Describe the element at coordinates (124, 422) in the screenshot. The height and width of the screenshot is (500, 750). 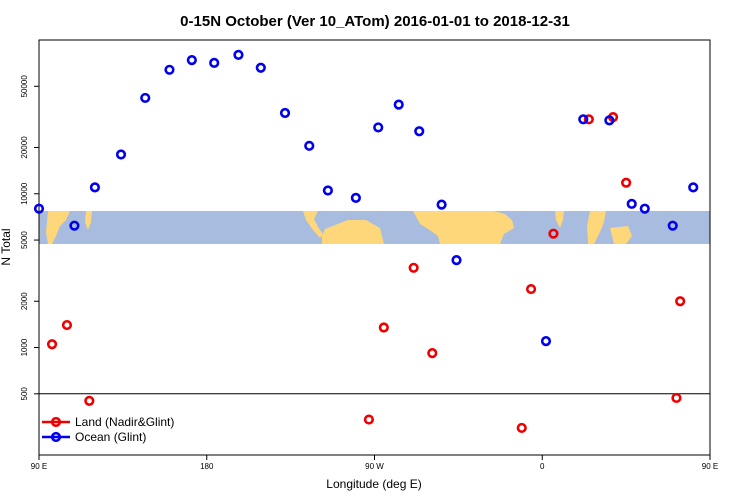
I see `legend-label-land: Land (Nadir&Glint)` at that location.